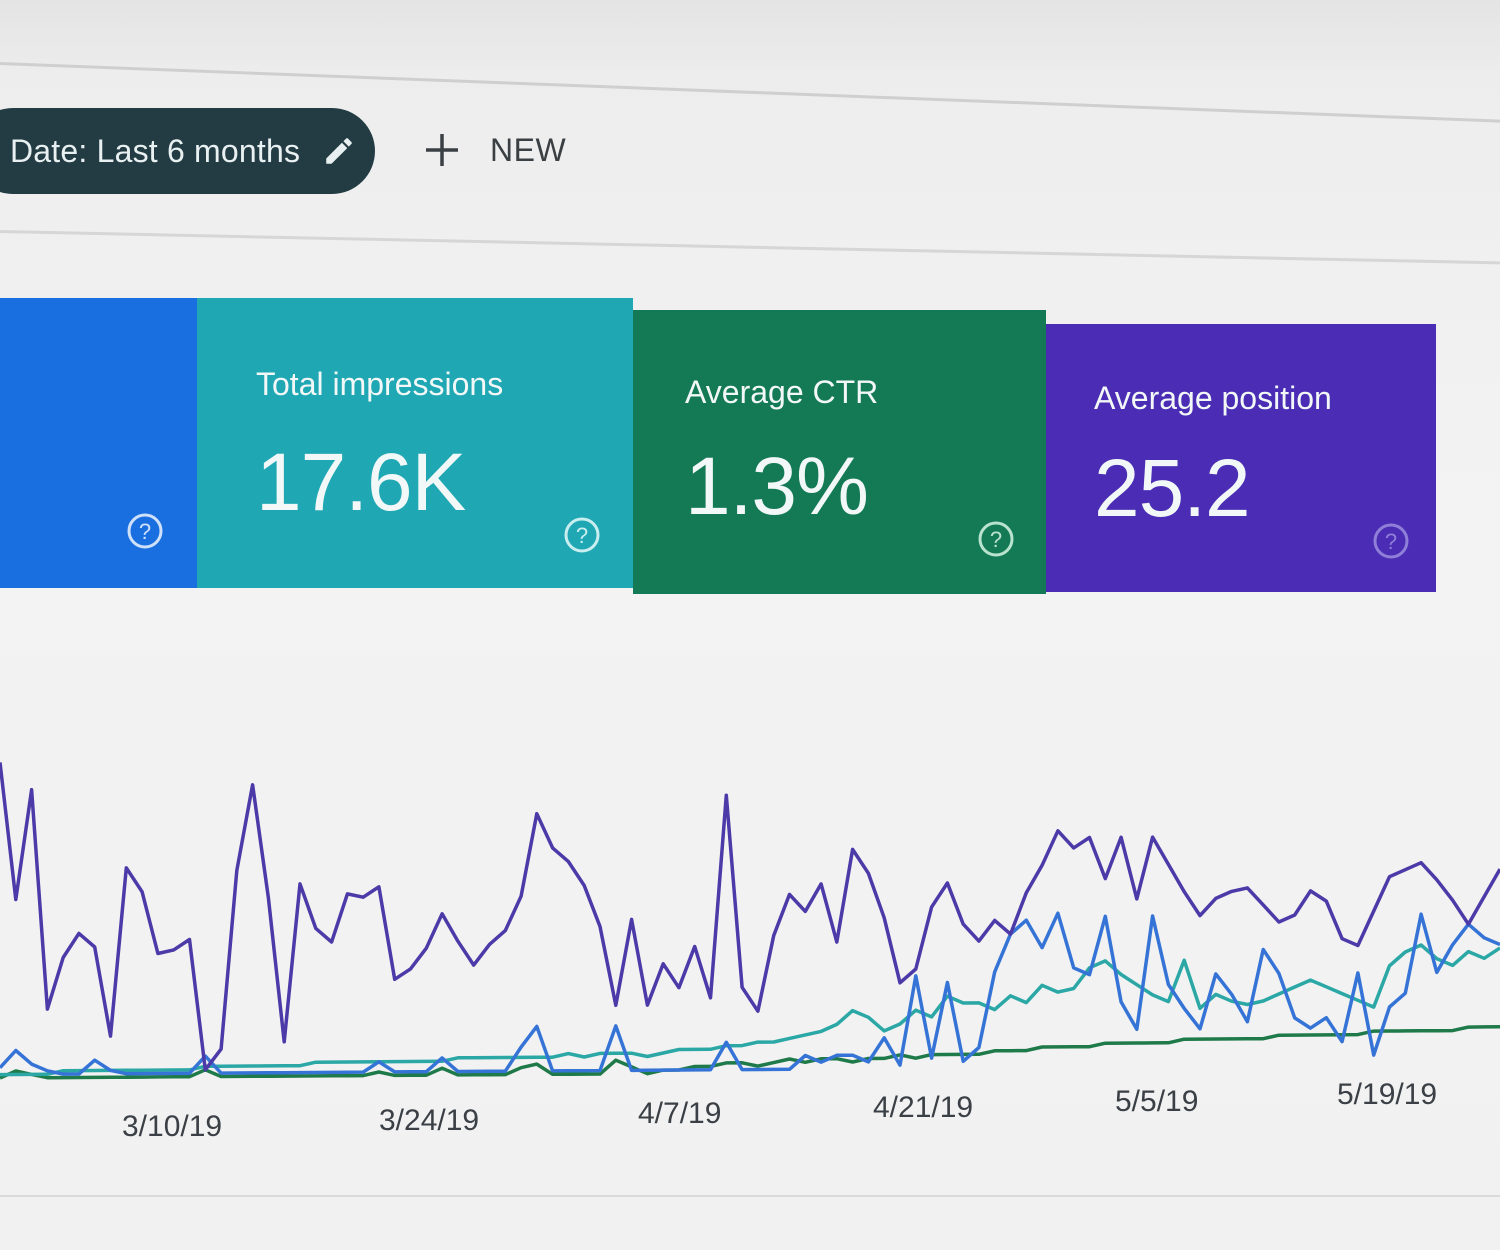  Describe the element at coordinates (1157, 1101) in the screenshot. I see `x-tick-label: 5/5/19` at that location.